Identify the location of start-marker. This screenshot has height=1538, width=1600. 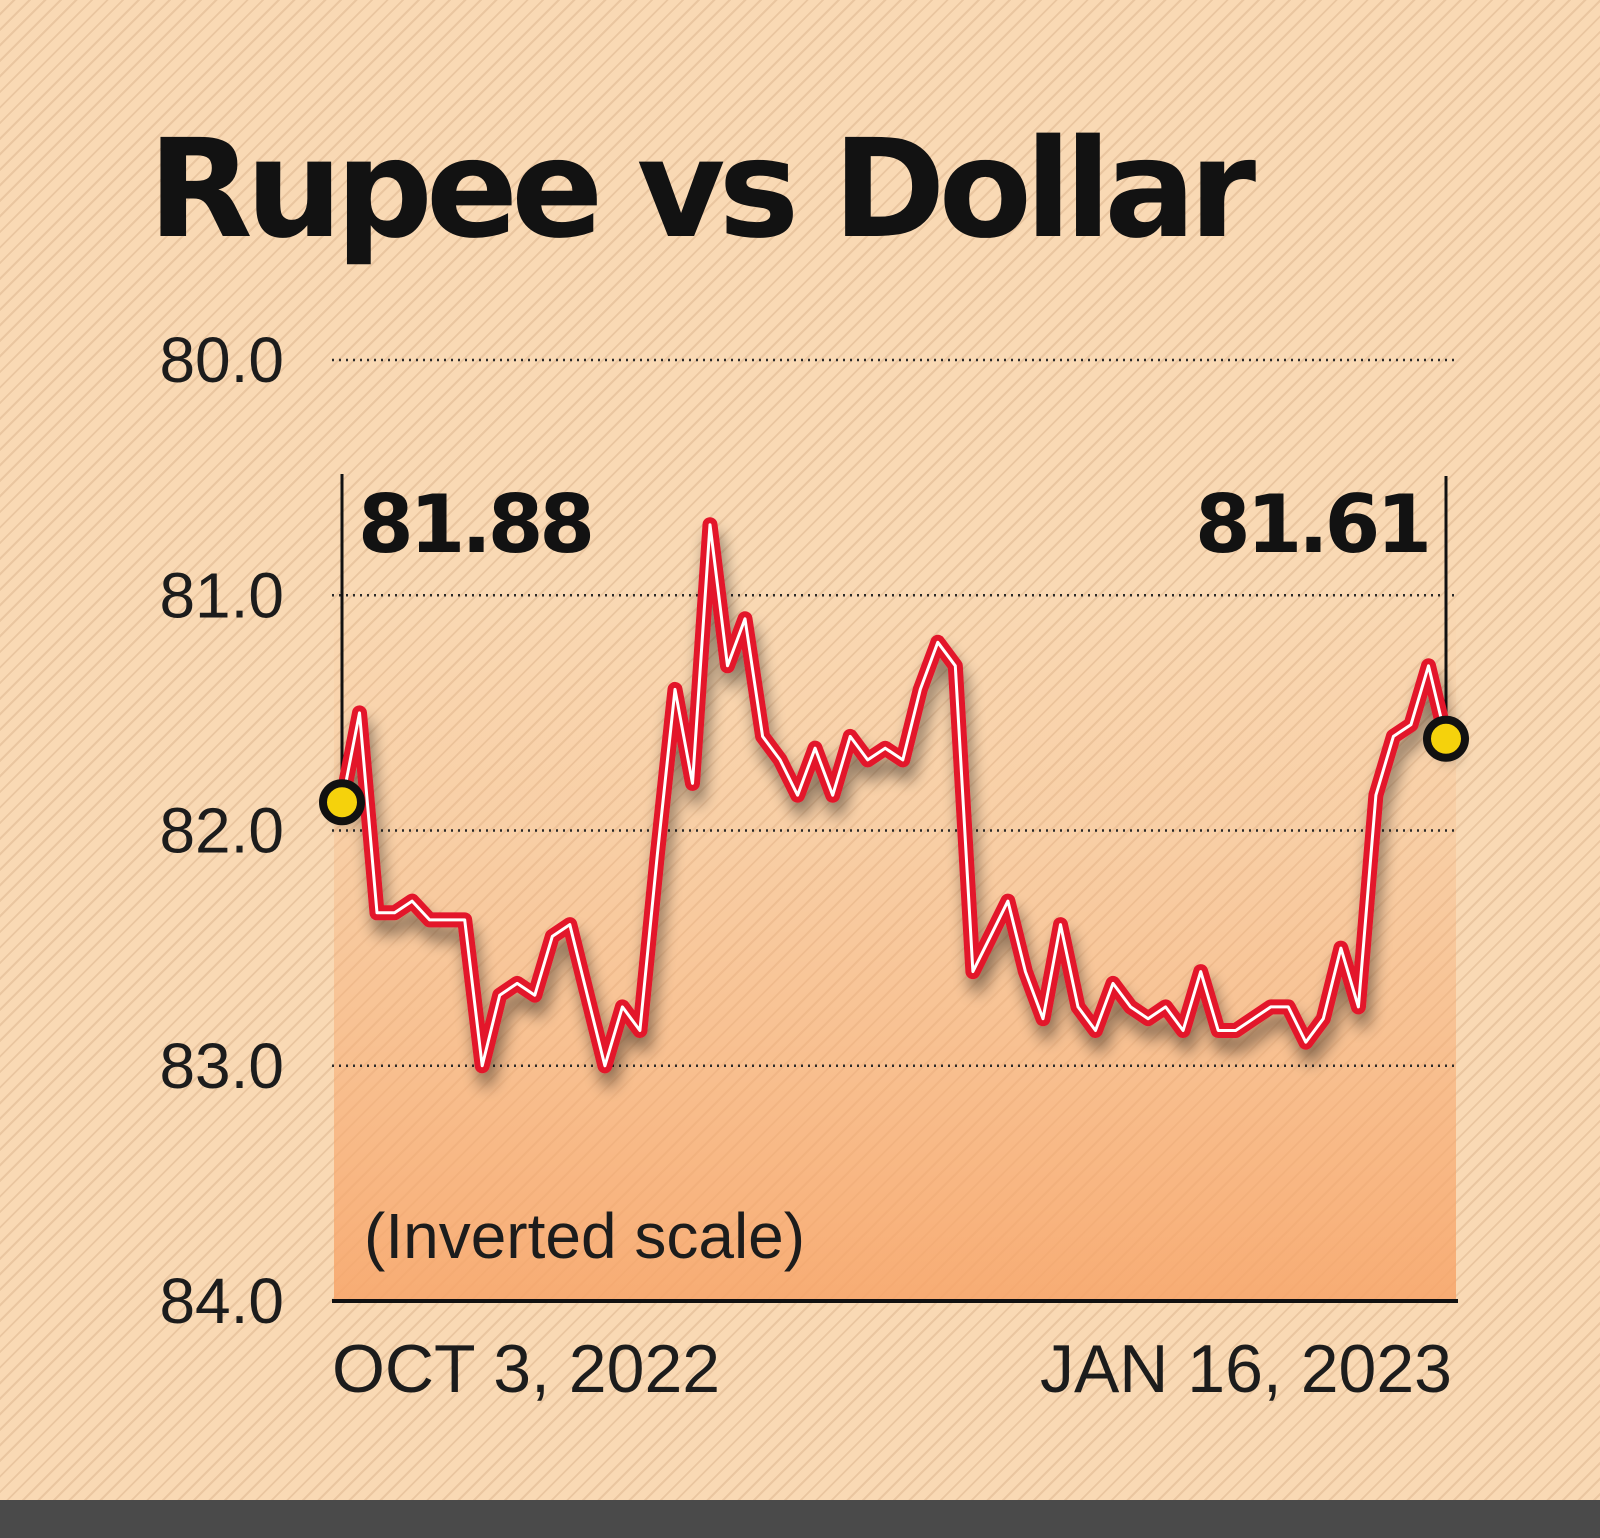
(342, 802).